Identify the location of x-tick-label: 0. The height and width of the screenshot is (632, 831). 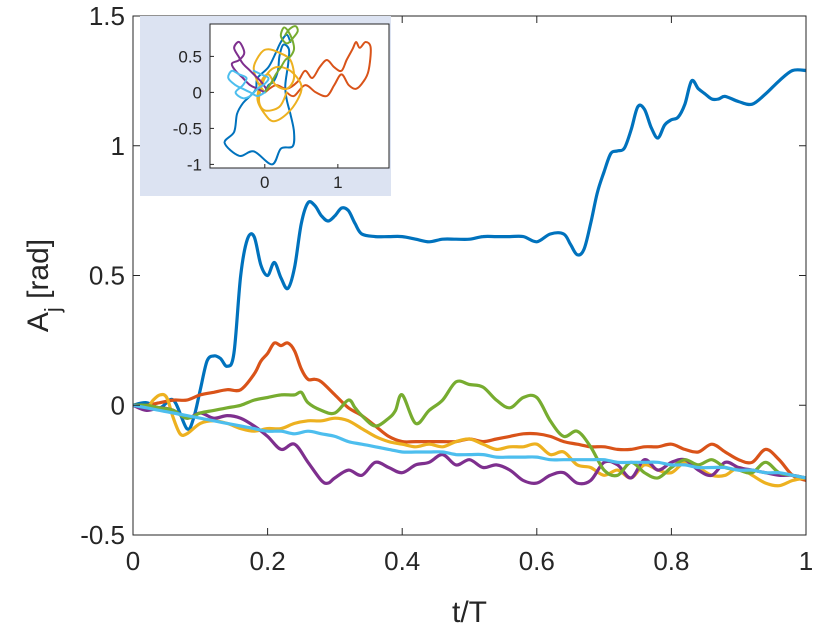
(133, 561).